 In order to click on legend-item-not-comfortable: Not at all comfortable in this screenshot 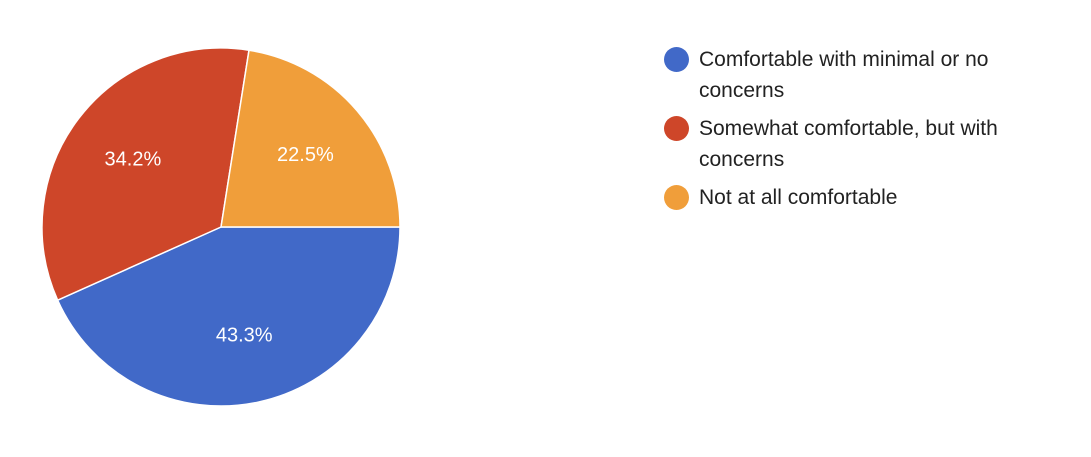, I will do `click(869, 197)`.